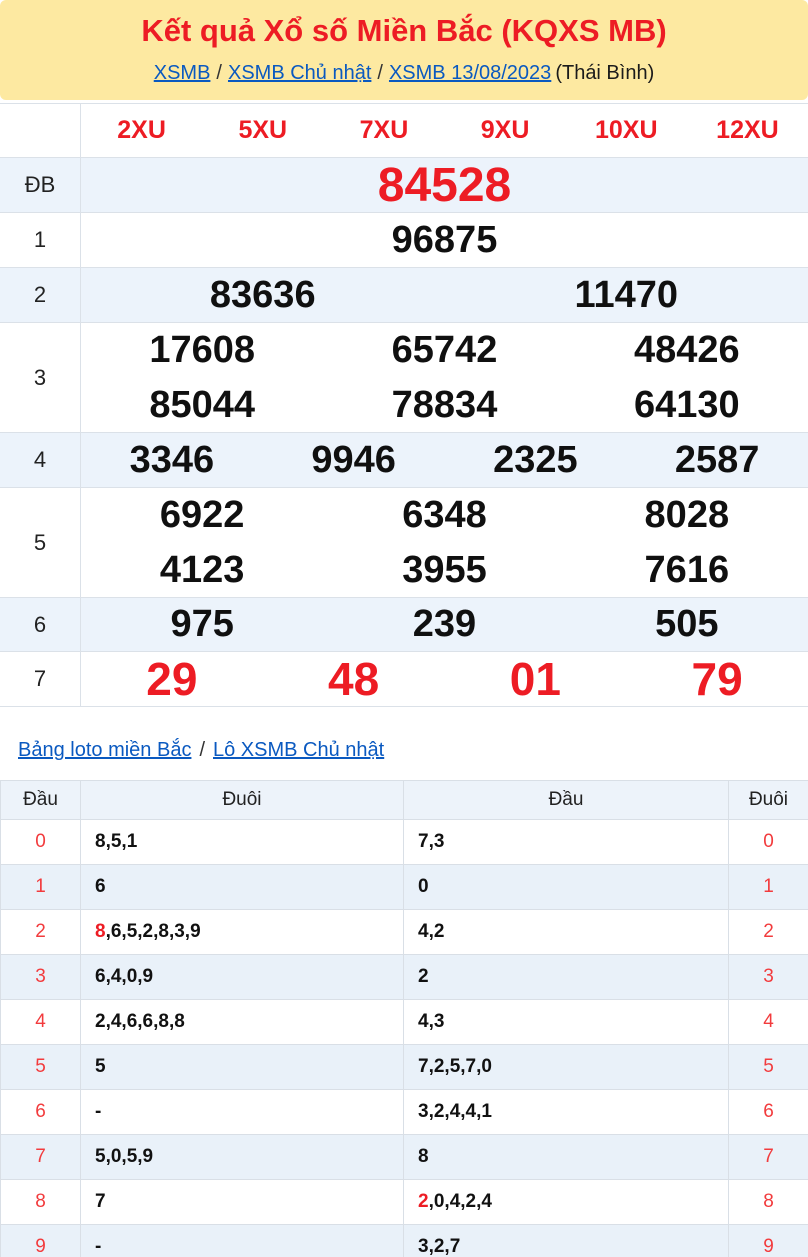  I want to click on loto-head-list: 7,3, so click(566, 842).